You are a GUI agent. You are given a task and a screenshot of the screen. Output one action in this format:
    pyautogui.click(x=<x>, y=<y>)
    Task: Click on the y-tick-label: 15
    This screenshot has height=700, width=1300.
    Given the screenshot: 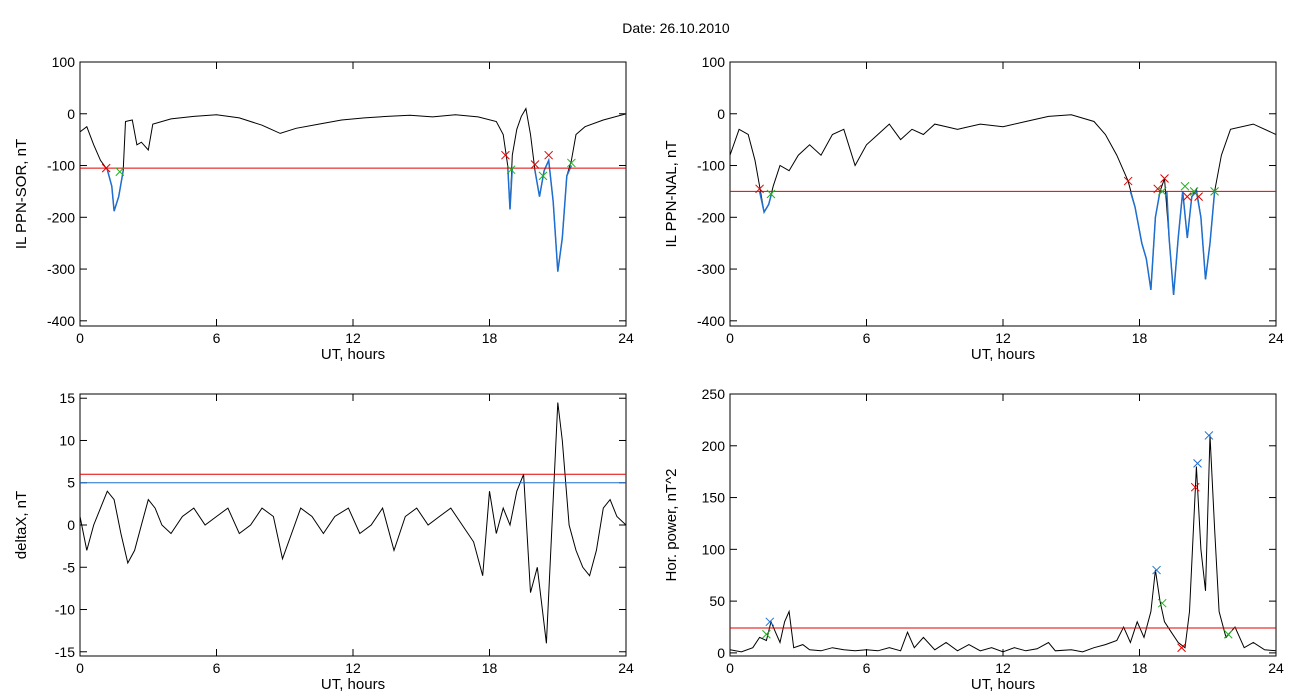 What is the action you would take?
    pyautogui.click(x=67, y=398)
    